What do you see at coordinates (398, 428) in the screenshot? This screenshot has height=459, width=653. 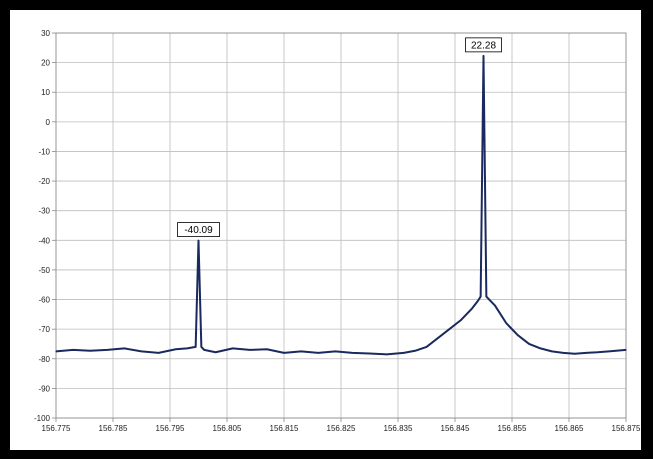 I see `x-tick-label: 156.835` at bounding box center [398, 428].